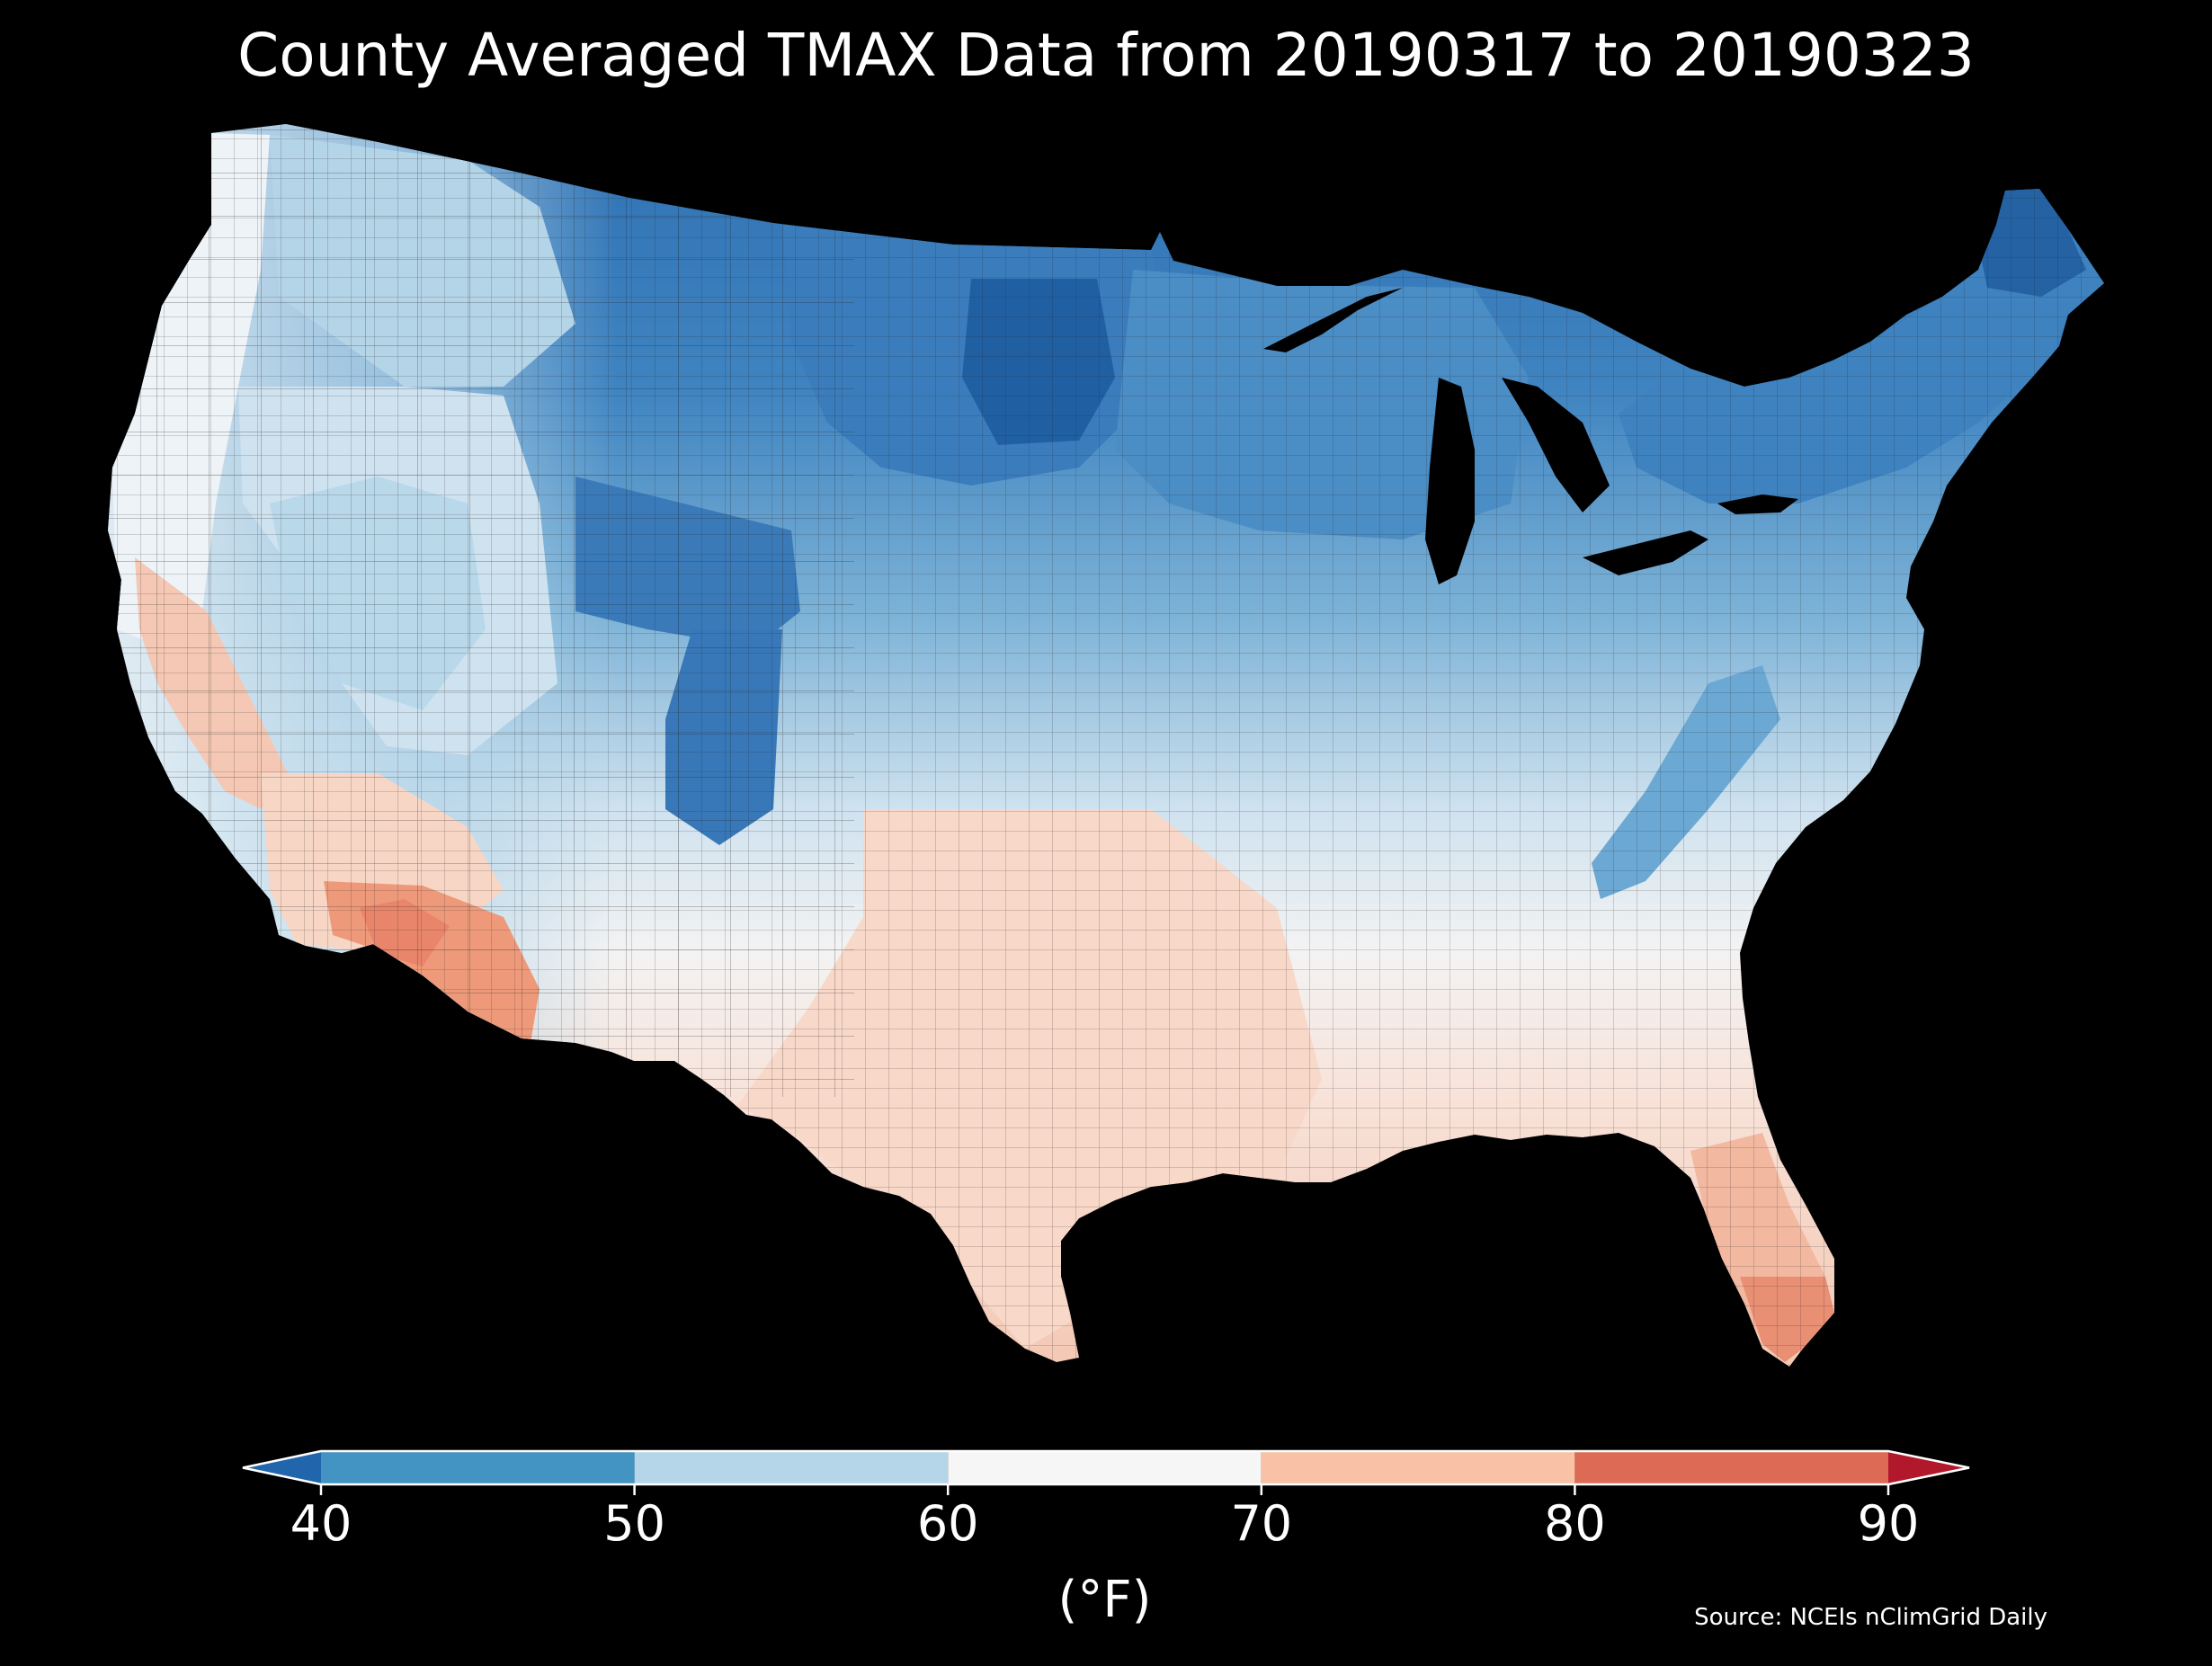 Image resolution: width=2212 pixels, height=1666 pixels. I want to click on colorbar-tick-label: 40, so click(321, 1524).